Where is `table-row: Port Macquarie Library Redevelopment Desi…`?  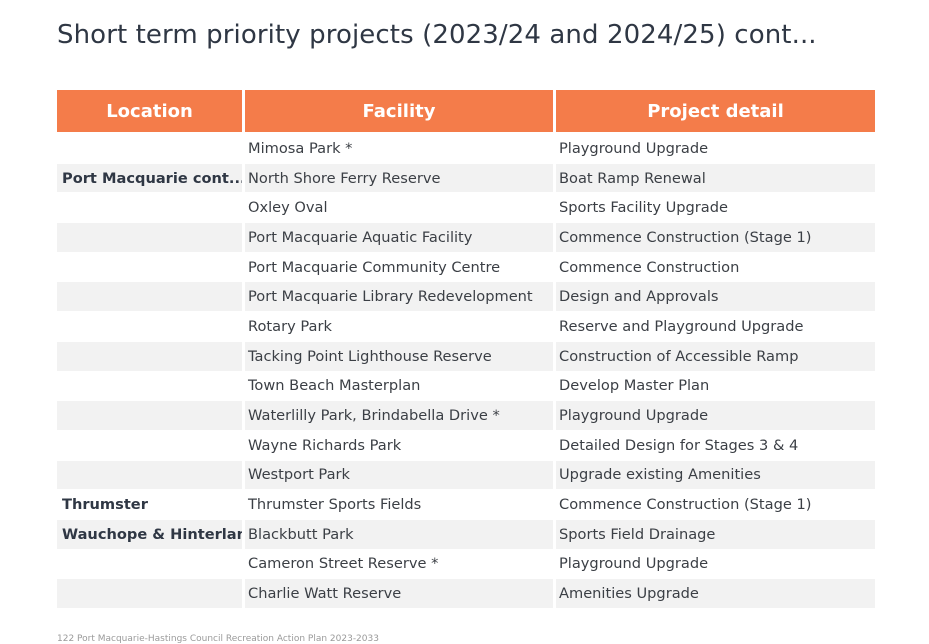
table-row: Port Macquarie Library Redevelopment Desi… is located at coordinates (466, 296).